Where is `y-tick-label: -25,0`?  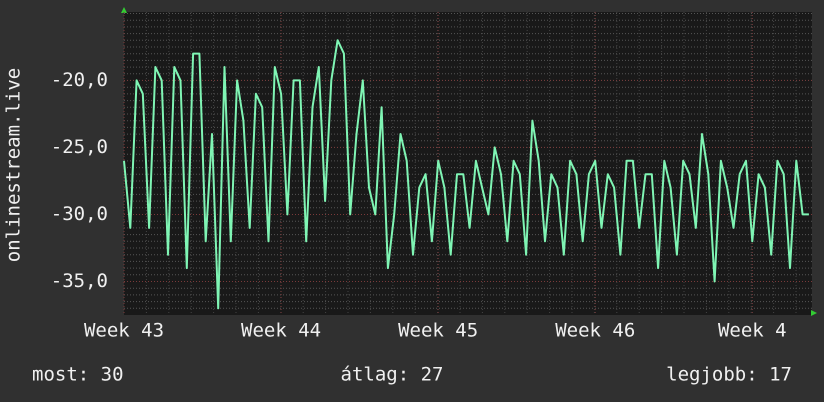
y-tick-label: -25,0 is located at coordinates (79, 147).